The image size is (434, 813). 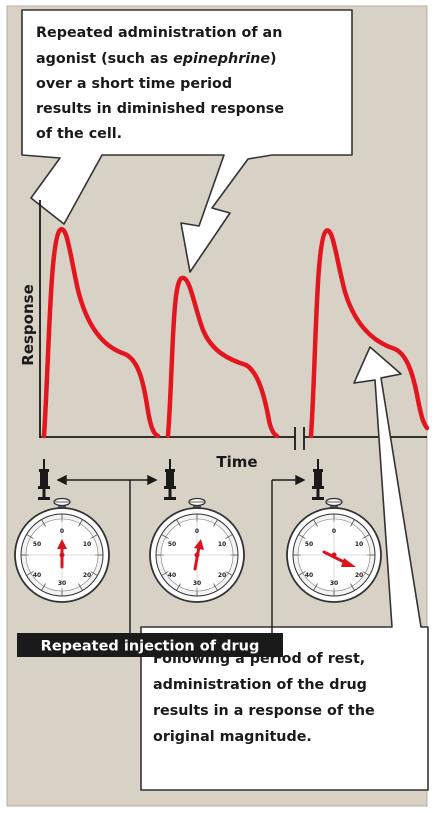 I want to click on bottom-callout-line-4: original magnitude., so click(x=232, y=737).